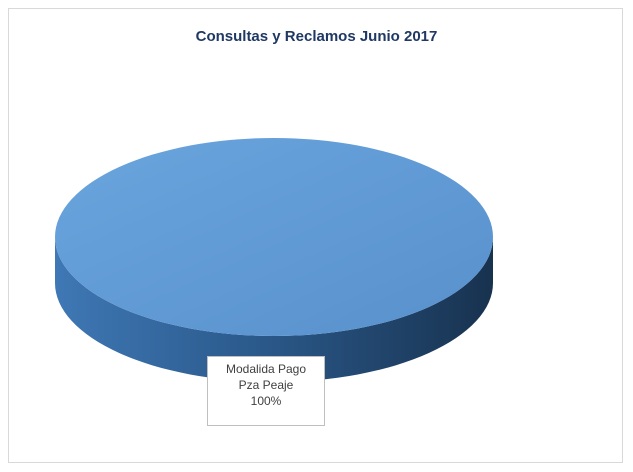 This screenshot has height=472, width=633. I want to click on data-label: Modalida Pago Pza Peaje 100%, so click(266, 391).